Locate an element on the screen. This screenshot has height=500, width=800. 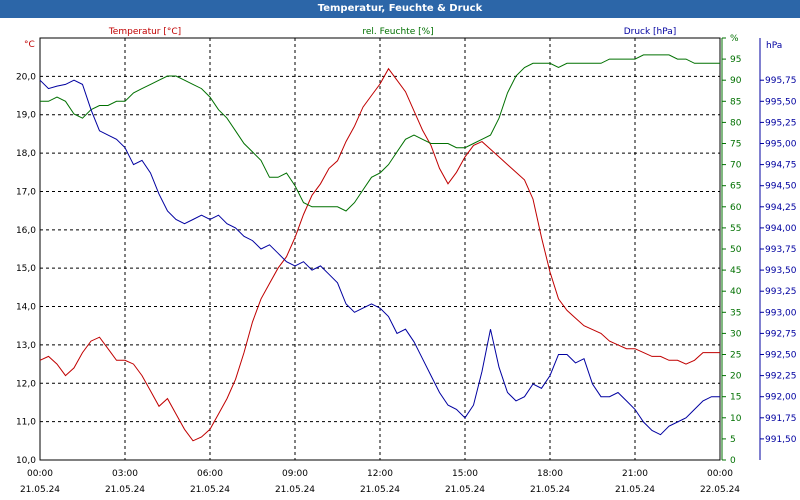
x-tick-time-label: 09:00 is located at coordinates (295, 474).